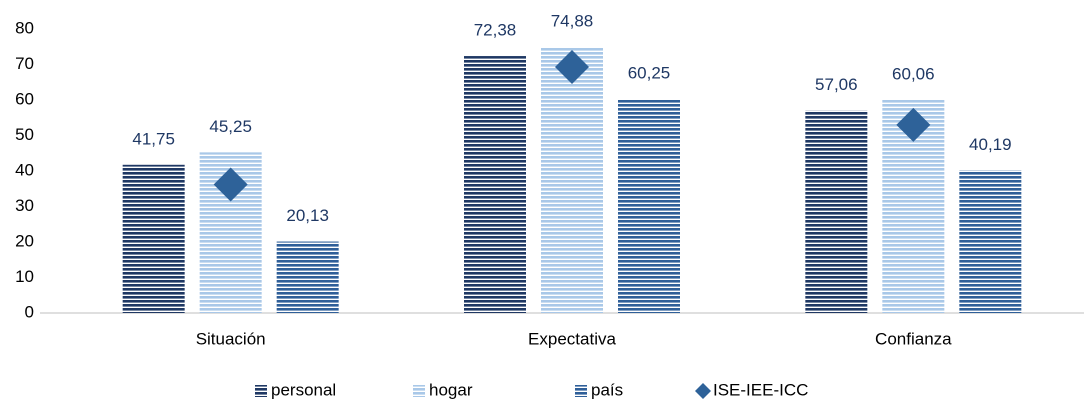 The height and width of the screenshot is (408, 1084). Describe the element at coordinates (307, 215) in the screenshot. I see `value-label: 20,13` at that location.